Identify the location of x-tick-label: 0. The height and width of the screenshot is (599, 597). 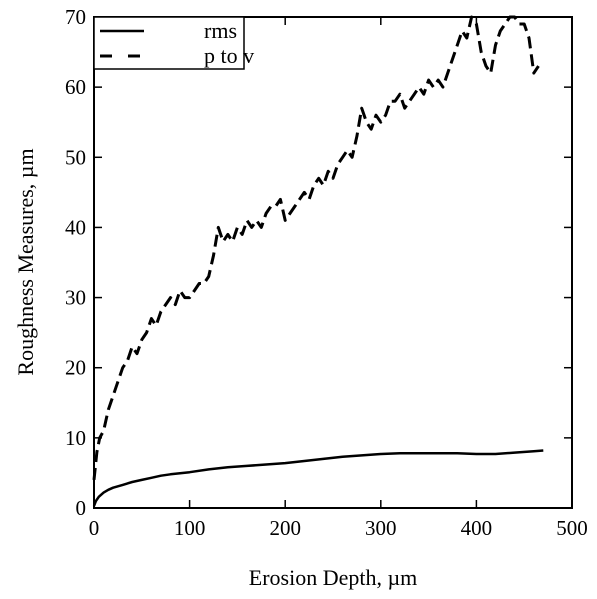
(94, 528).